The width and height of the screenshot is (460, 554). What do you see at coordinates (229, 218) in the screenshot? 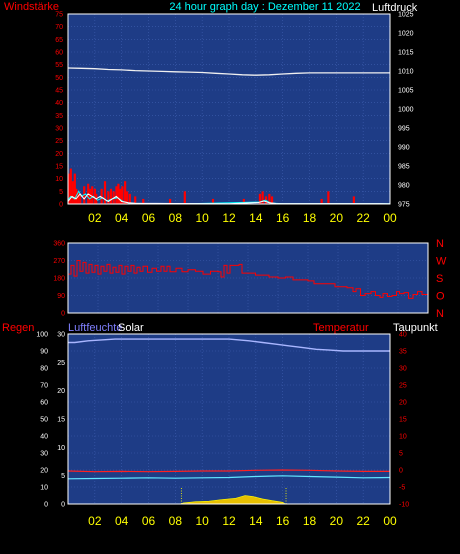
I see `wind-x-tick: 12` at bounding box center [229, 218].